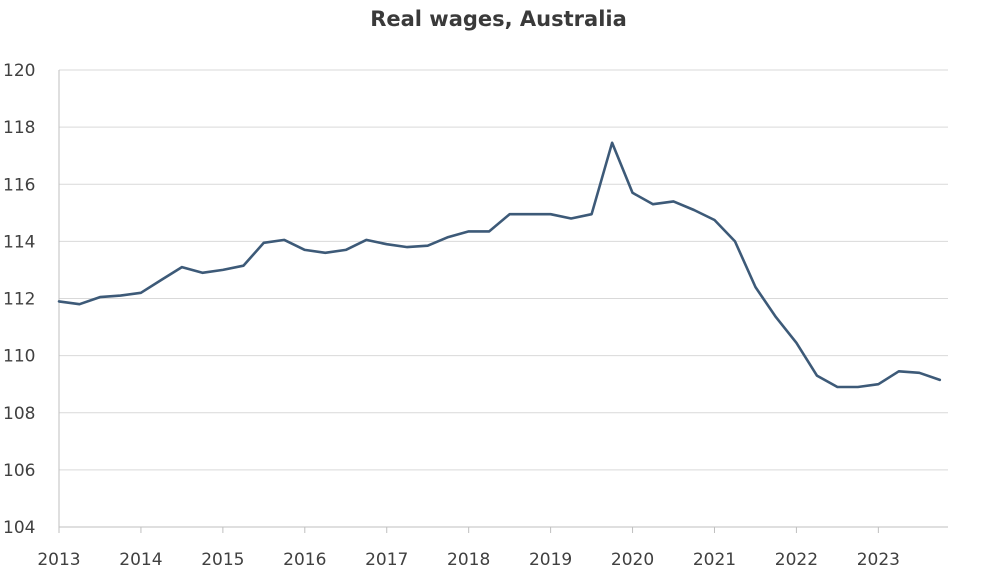 This screenshot has width=997, height=578. I want to click on x-tick-label-2020: 2020, so click(632, 560).